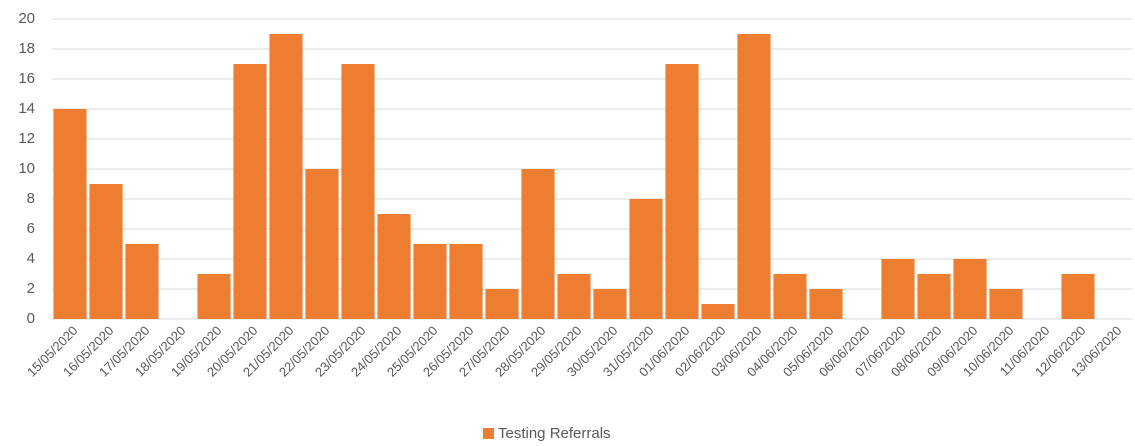 The width and height of the screenshot is (1135, 446). What do you see at coordinates (26, 138) in the screenshot?
I see `y-tick-label: 12` at bounding box center [26, 138].